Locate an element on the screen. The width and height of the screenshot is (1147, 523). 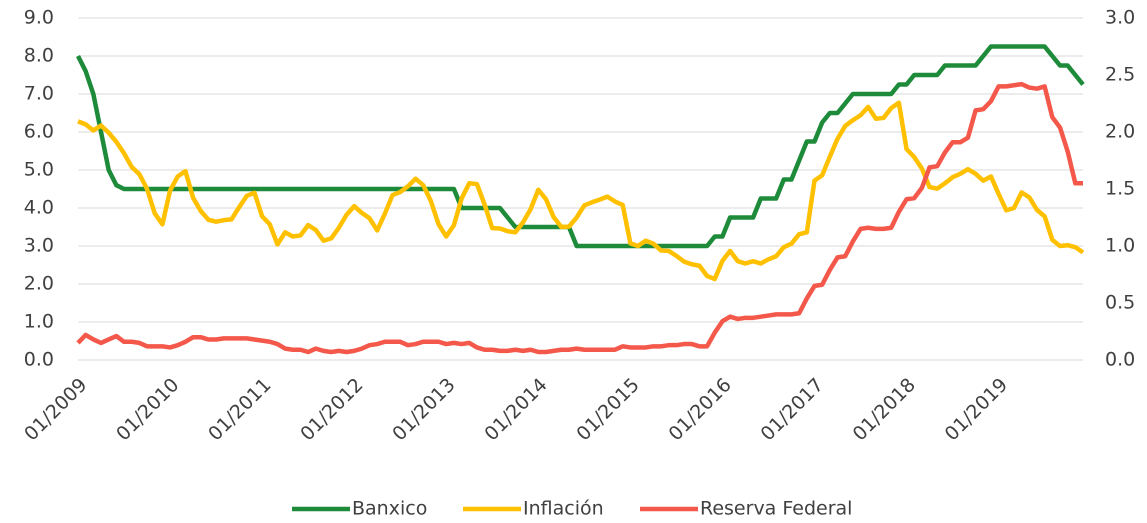
y-tick-label: 0.0 is located at coordinates (39, 360).